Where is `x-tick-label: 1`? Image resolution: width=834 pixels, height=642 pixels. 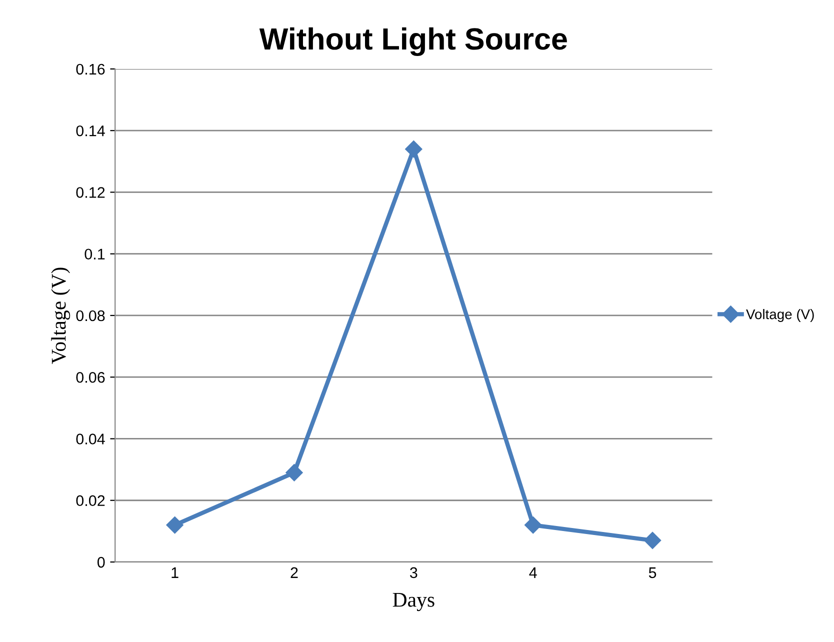
x-tick-label: 1 is located at coordinates (175, 572).